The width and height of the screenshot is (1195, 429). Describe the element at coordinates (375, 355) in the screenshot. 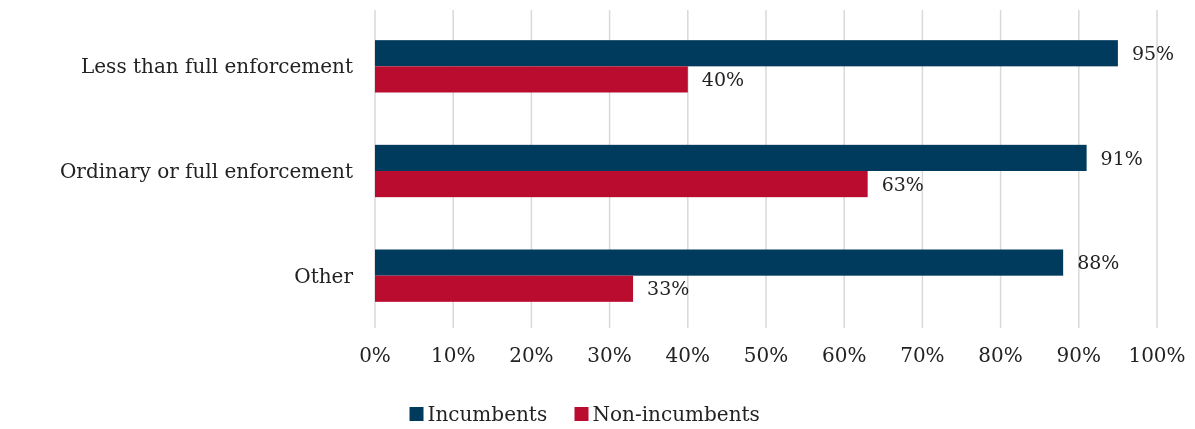

I see `x-tick-label: 0%` at that location.